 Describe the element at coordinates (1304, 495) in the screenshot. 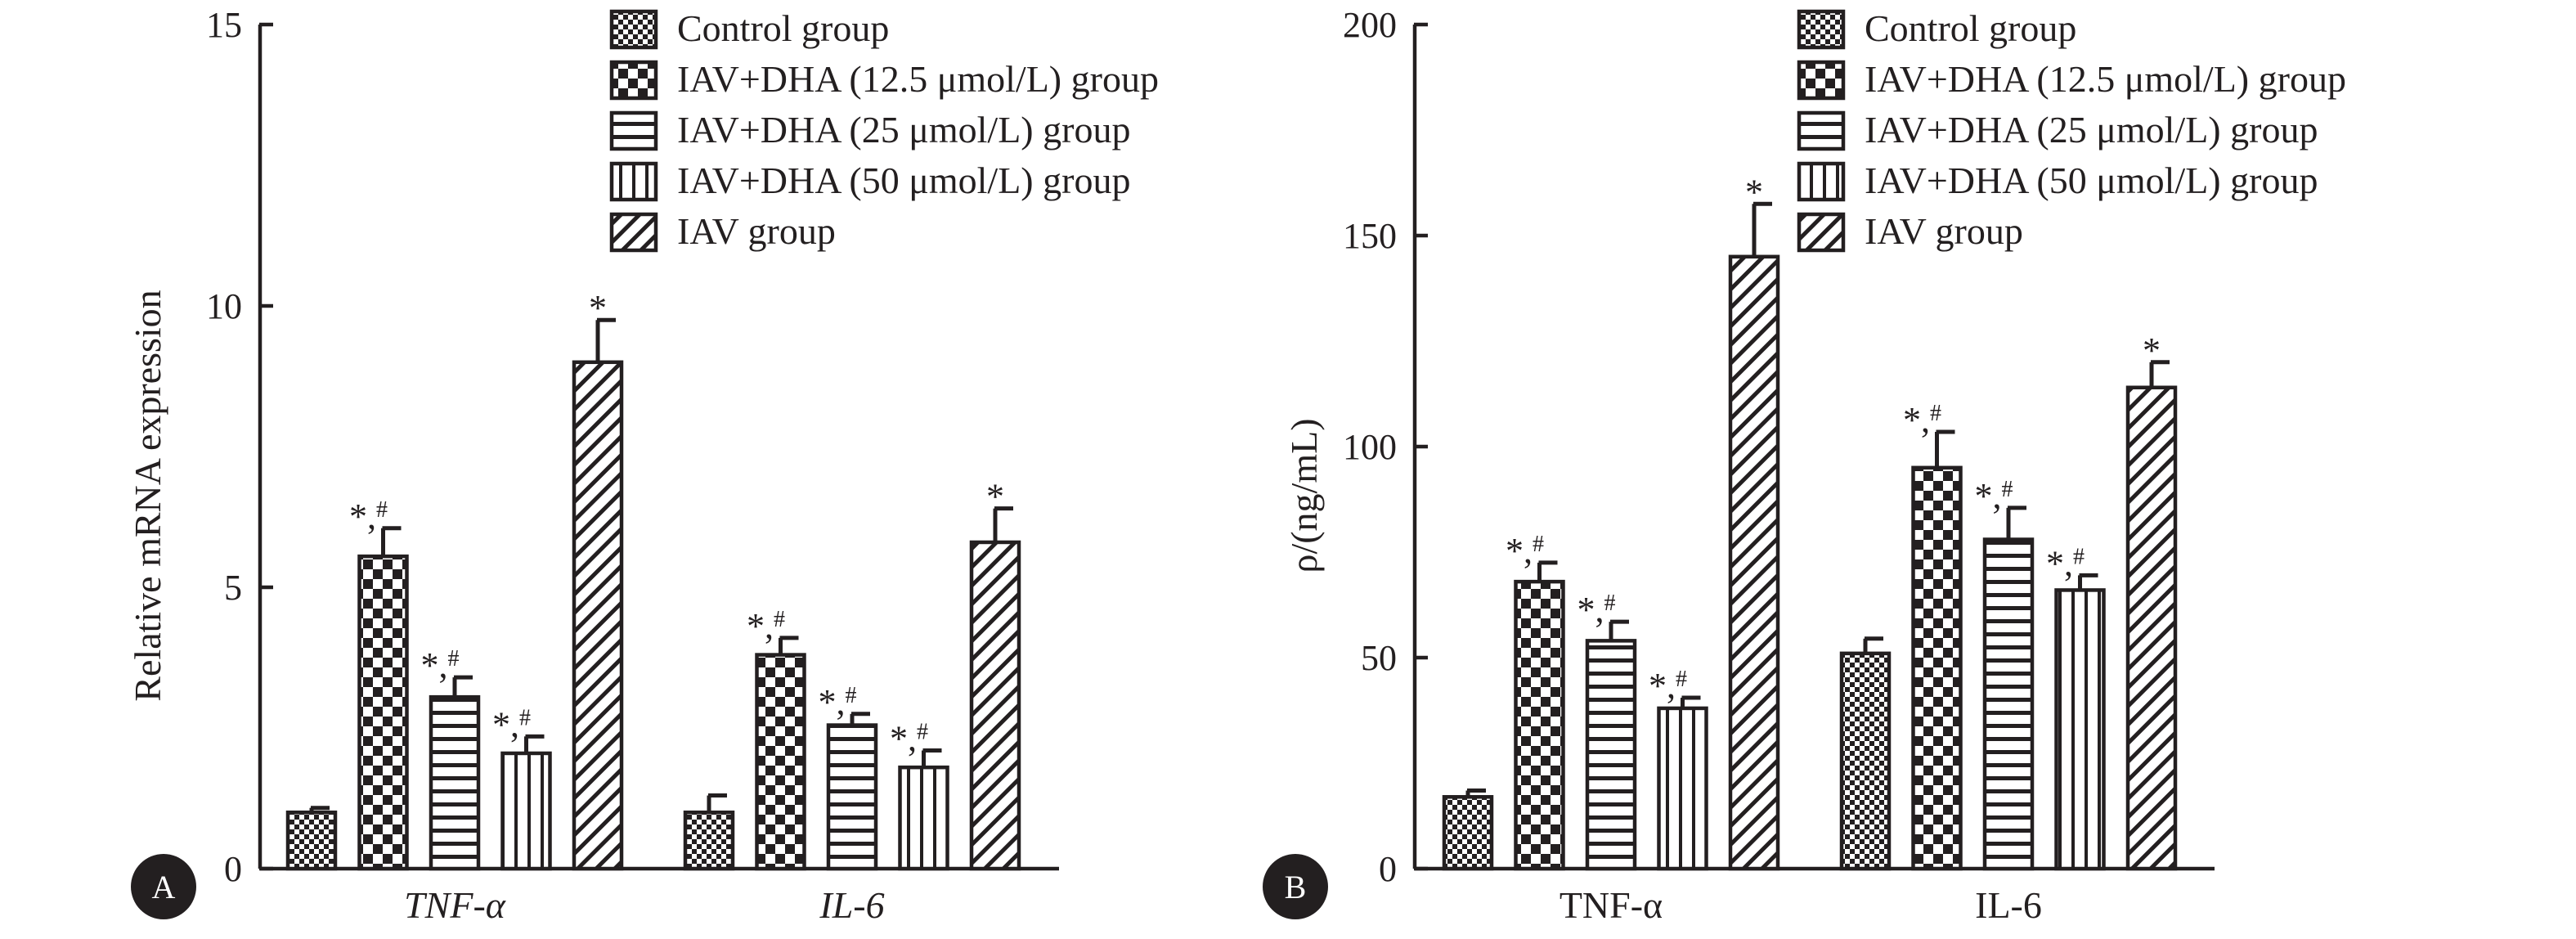

I see `y-axis-title: ρ/(ng/mL)` at that location.